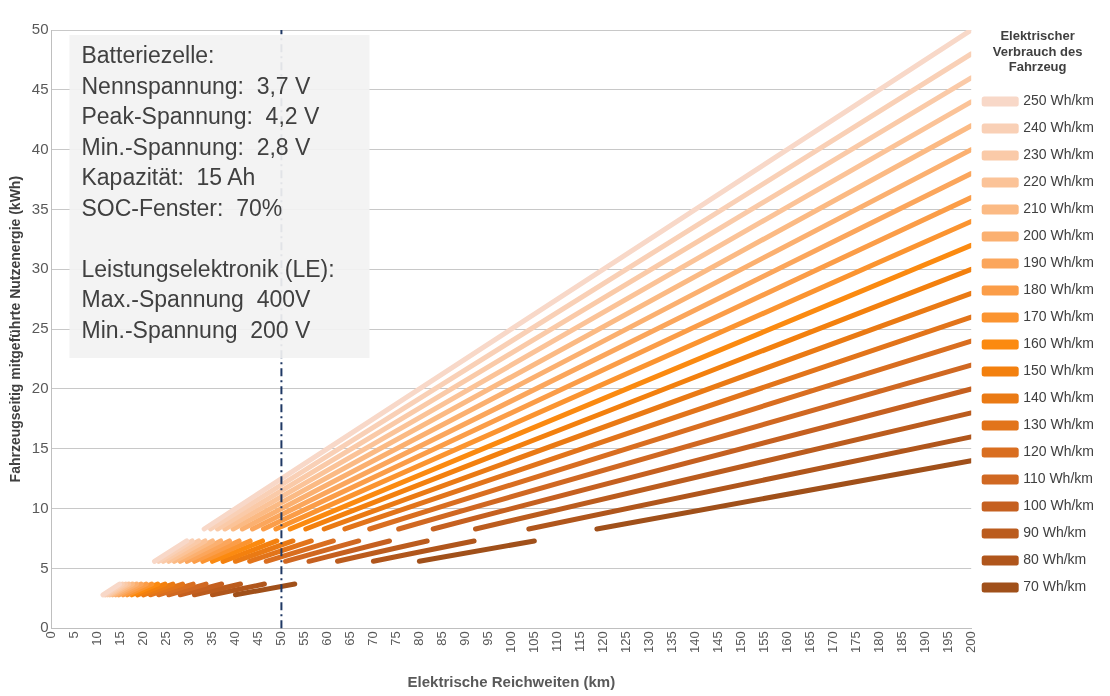 This screenshot has height=696, width=1110. What do you see at coordinates (395, 638) in the screenshot?
I see `x-tick-label: 75` at bounding box center [395, 638].